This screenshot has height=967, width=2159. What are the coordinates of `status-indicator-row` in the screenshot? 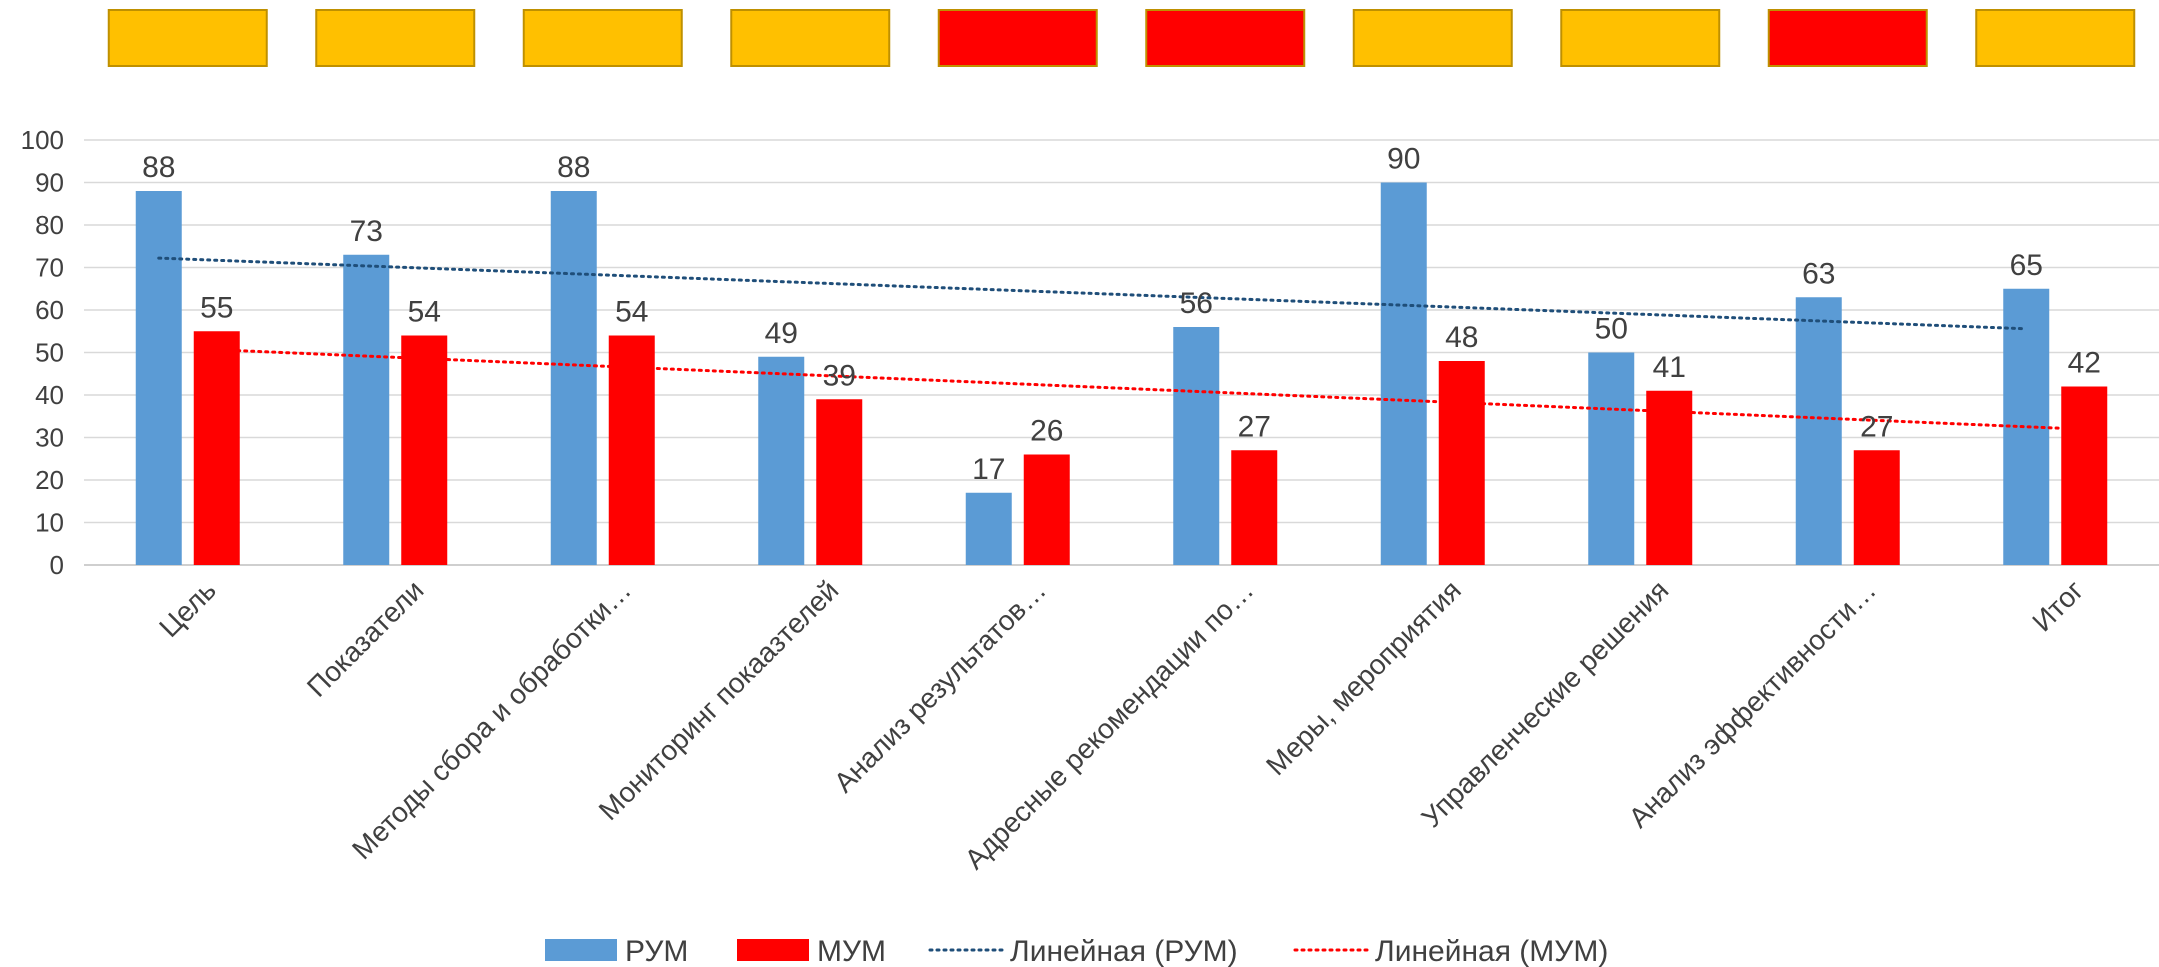 It's located at (1121, 38).